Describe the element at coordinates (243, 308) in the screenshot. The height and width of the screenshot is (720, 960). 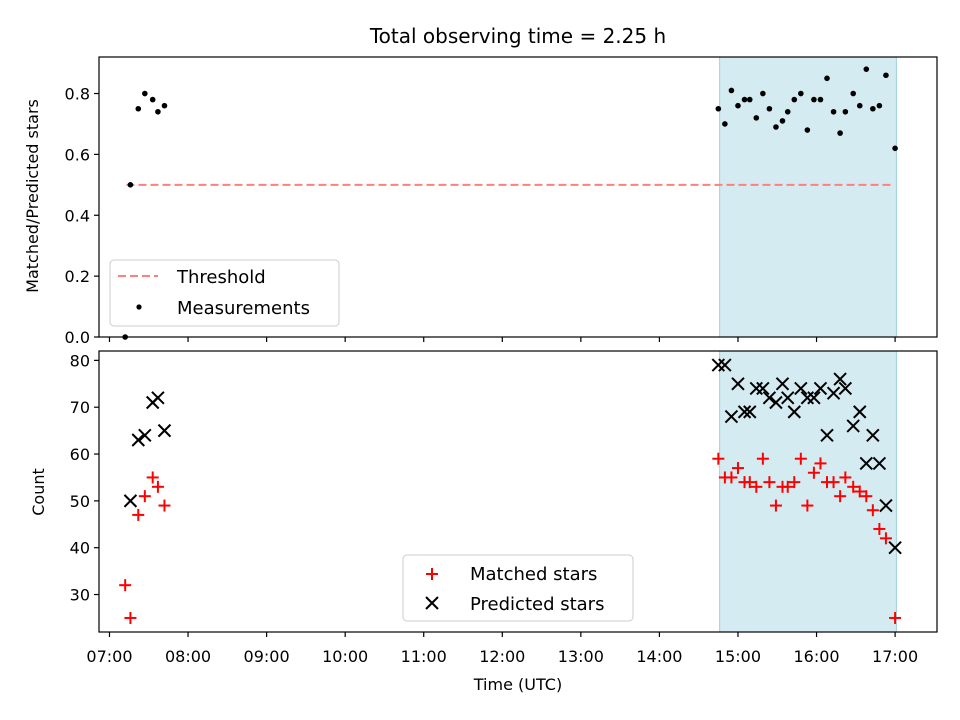
I see `legend-measurements-label: Measurements` at that location.